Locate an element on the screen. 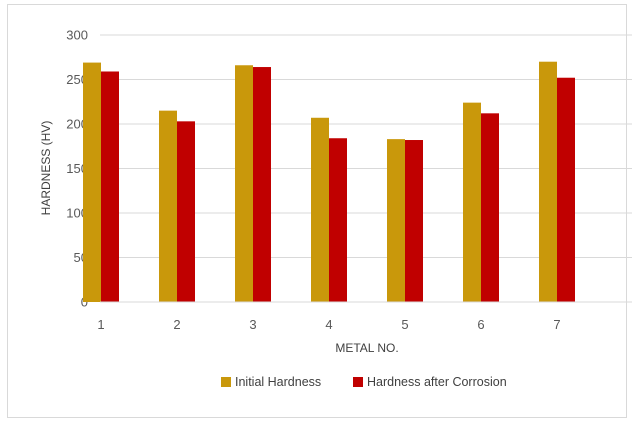  x-axis-ticks: 1 2 3 4 5 6 7 is located at coordinates (328, 324).